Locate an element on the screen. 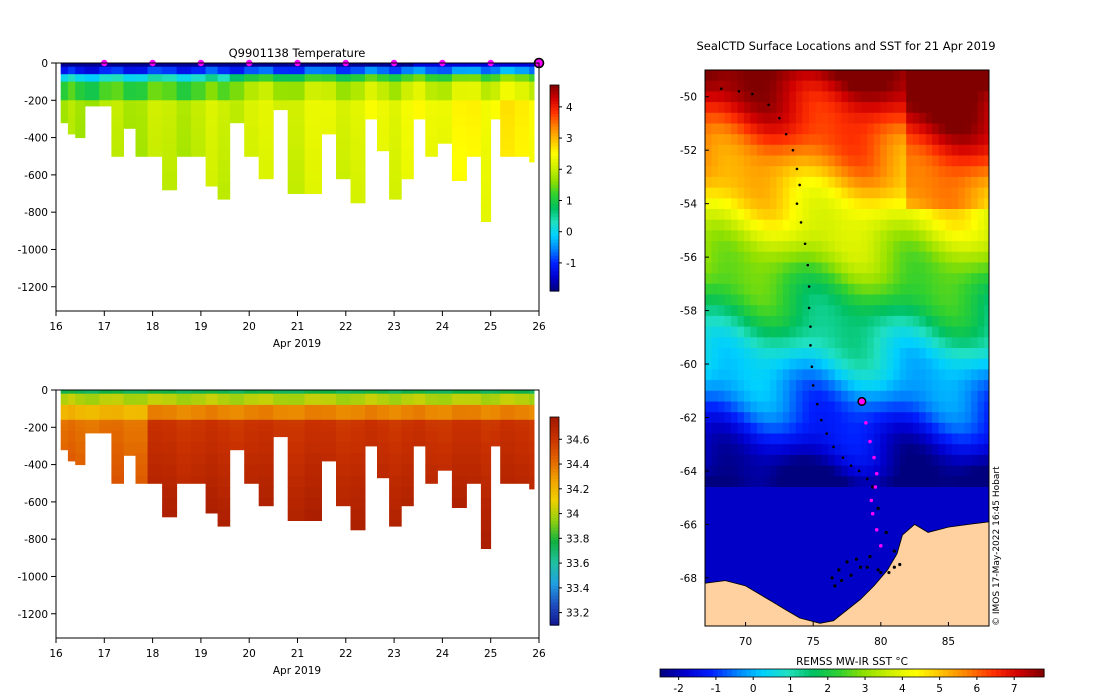  lat-tick-label: -64 is located at coordinates (688, 472).